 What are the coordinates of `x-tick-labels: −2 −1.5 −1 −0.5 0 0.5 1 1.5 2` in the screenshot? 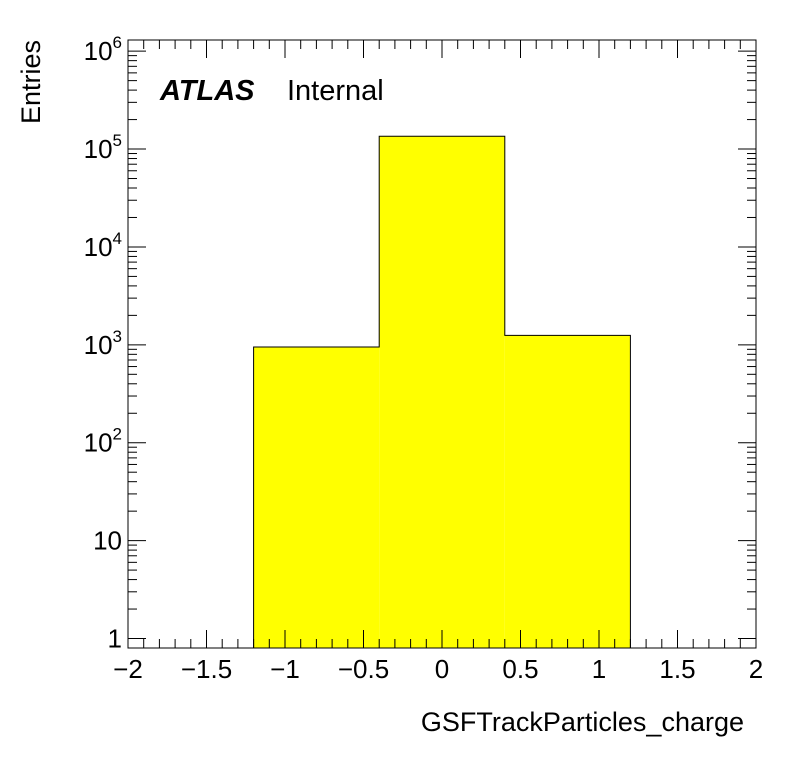 It's located at (438, 669).